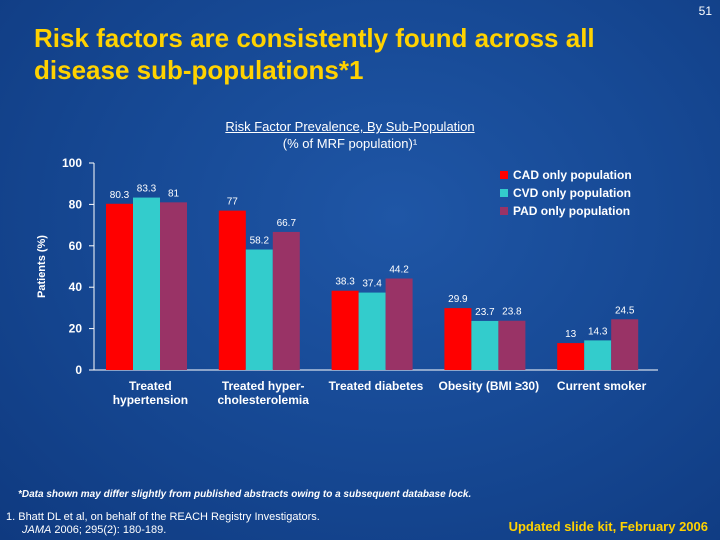 The width and height of the screenshot is (720, 540). I want to click on bar-value-label: 58.2, so click(260, 241).